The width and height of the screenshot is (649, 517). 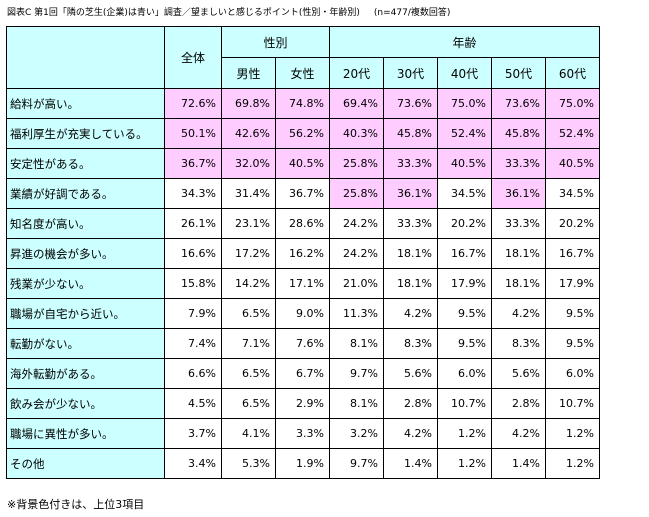 What do you see at coordinates (193, 253) in the screenshot?
I see `value-cell: 16.6%` at bounding box center [193, 253].